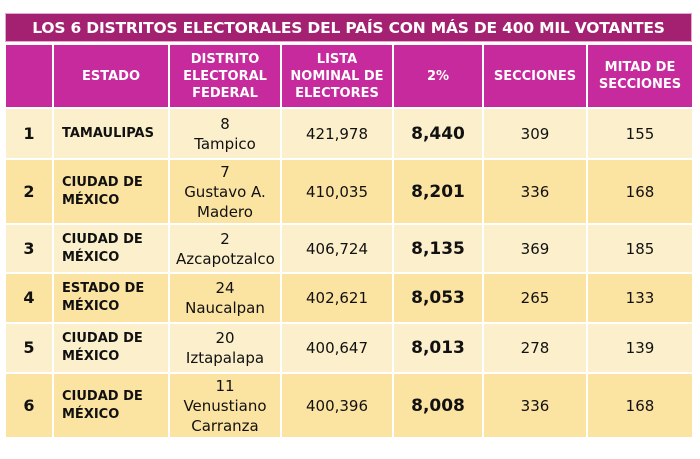 The width and height of the screenshot is (700, 459). I want to click on distrito-name: Iztapalapa, so click(225, 358).